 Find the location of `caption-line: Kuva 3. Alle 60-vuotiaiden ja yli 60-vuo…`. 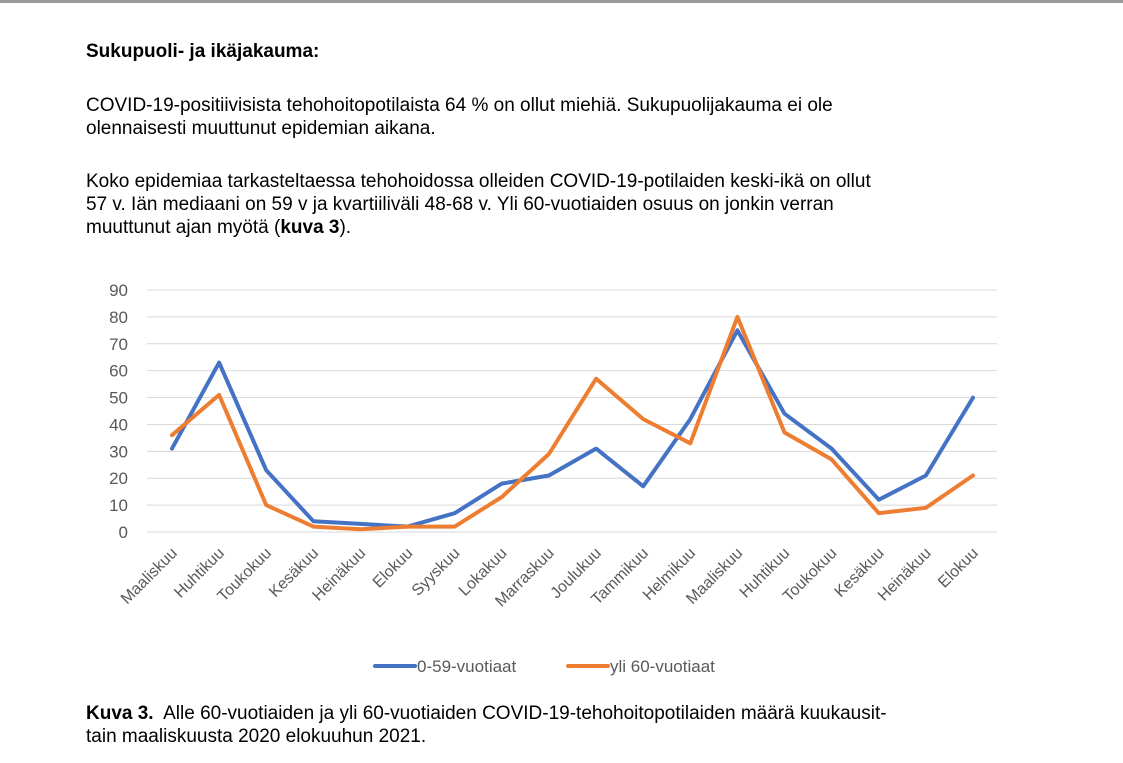

caption-line: Kuva 3. Alle 60-vuotiaiden ja yli 60-vuo… is located at coordinates (566, 713).